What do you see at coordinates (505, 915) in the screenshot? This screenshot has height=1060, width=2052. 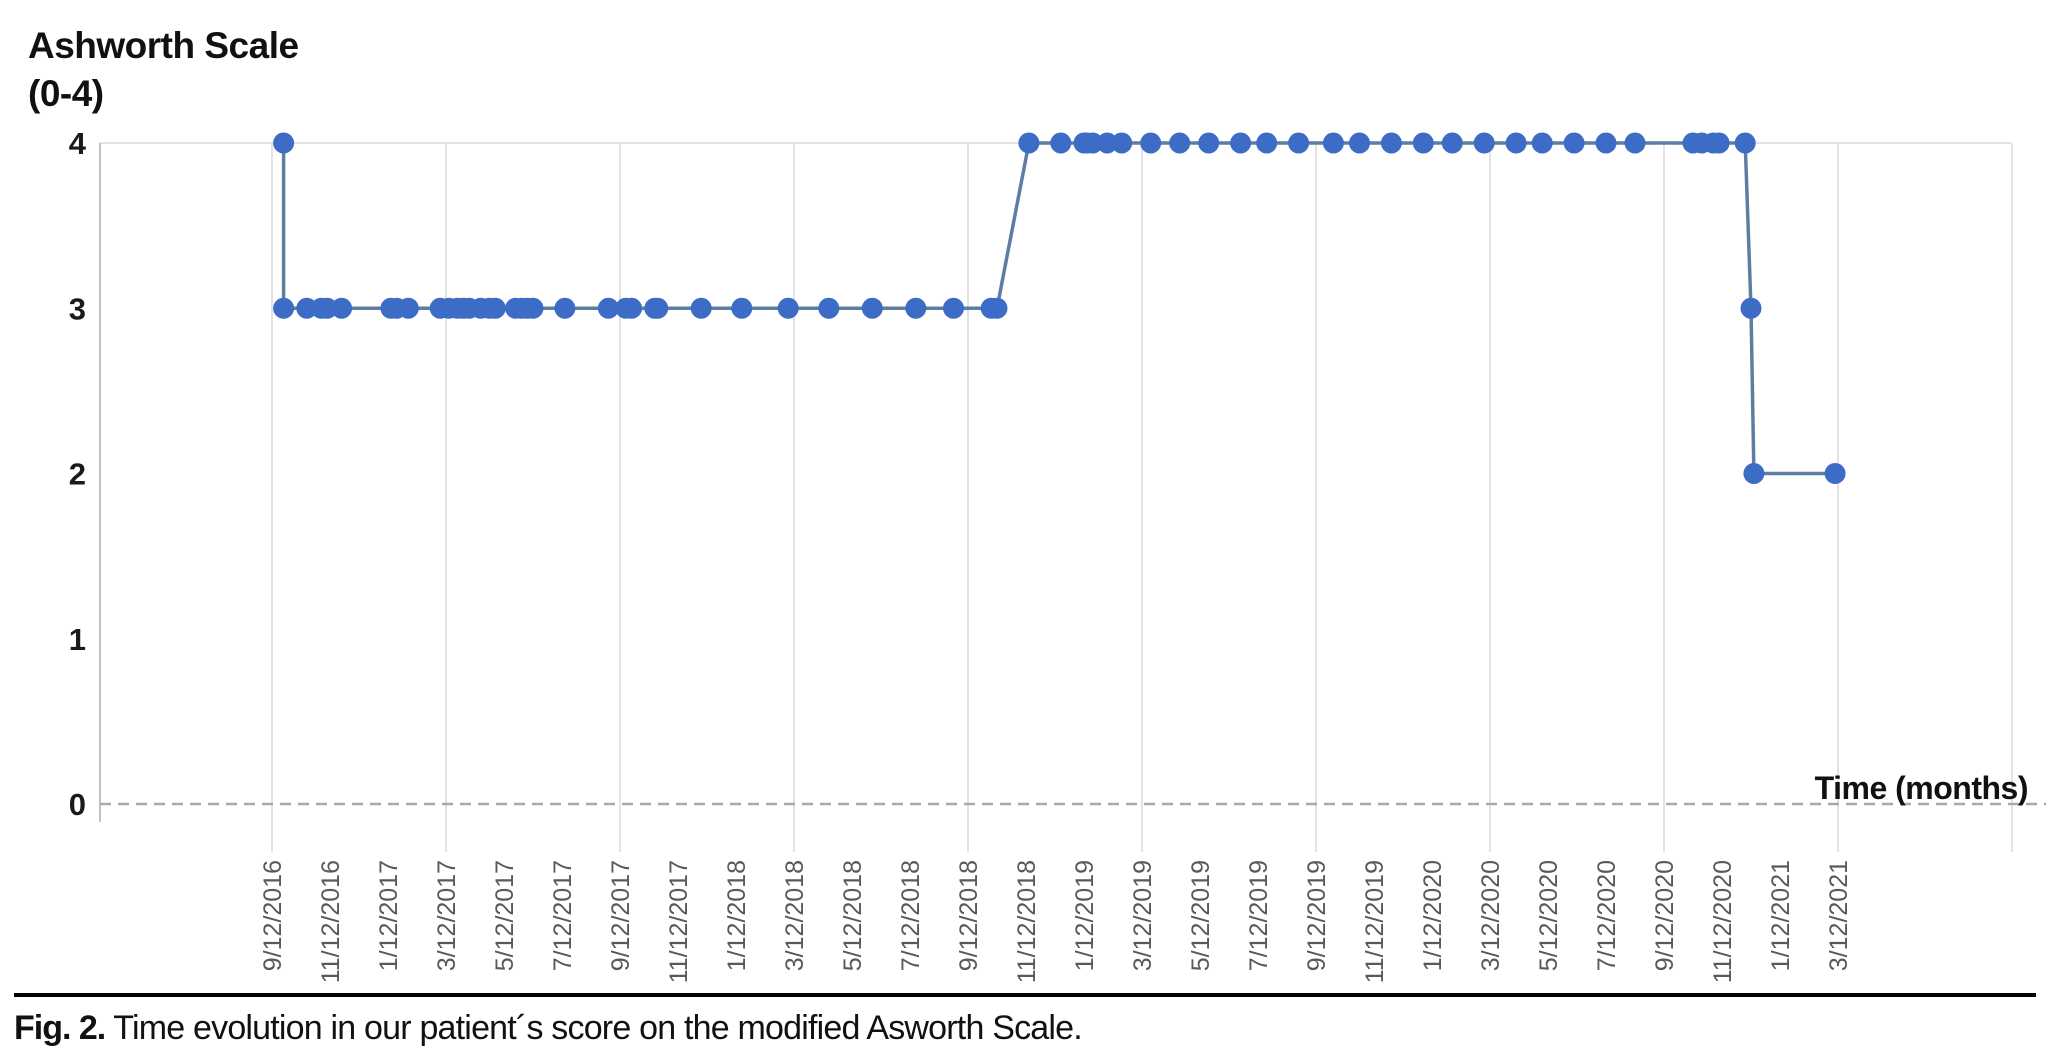 I see `x-tick-label: 5/12/2017` at bounding box center [505, 915].